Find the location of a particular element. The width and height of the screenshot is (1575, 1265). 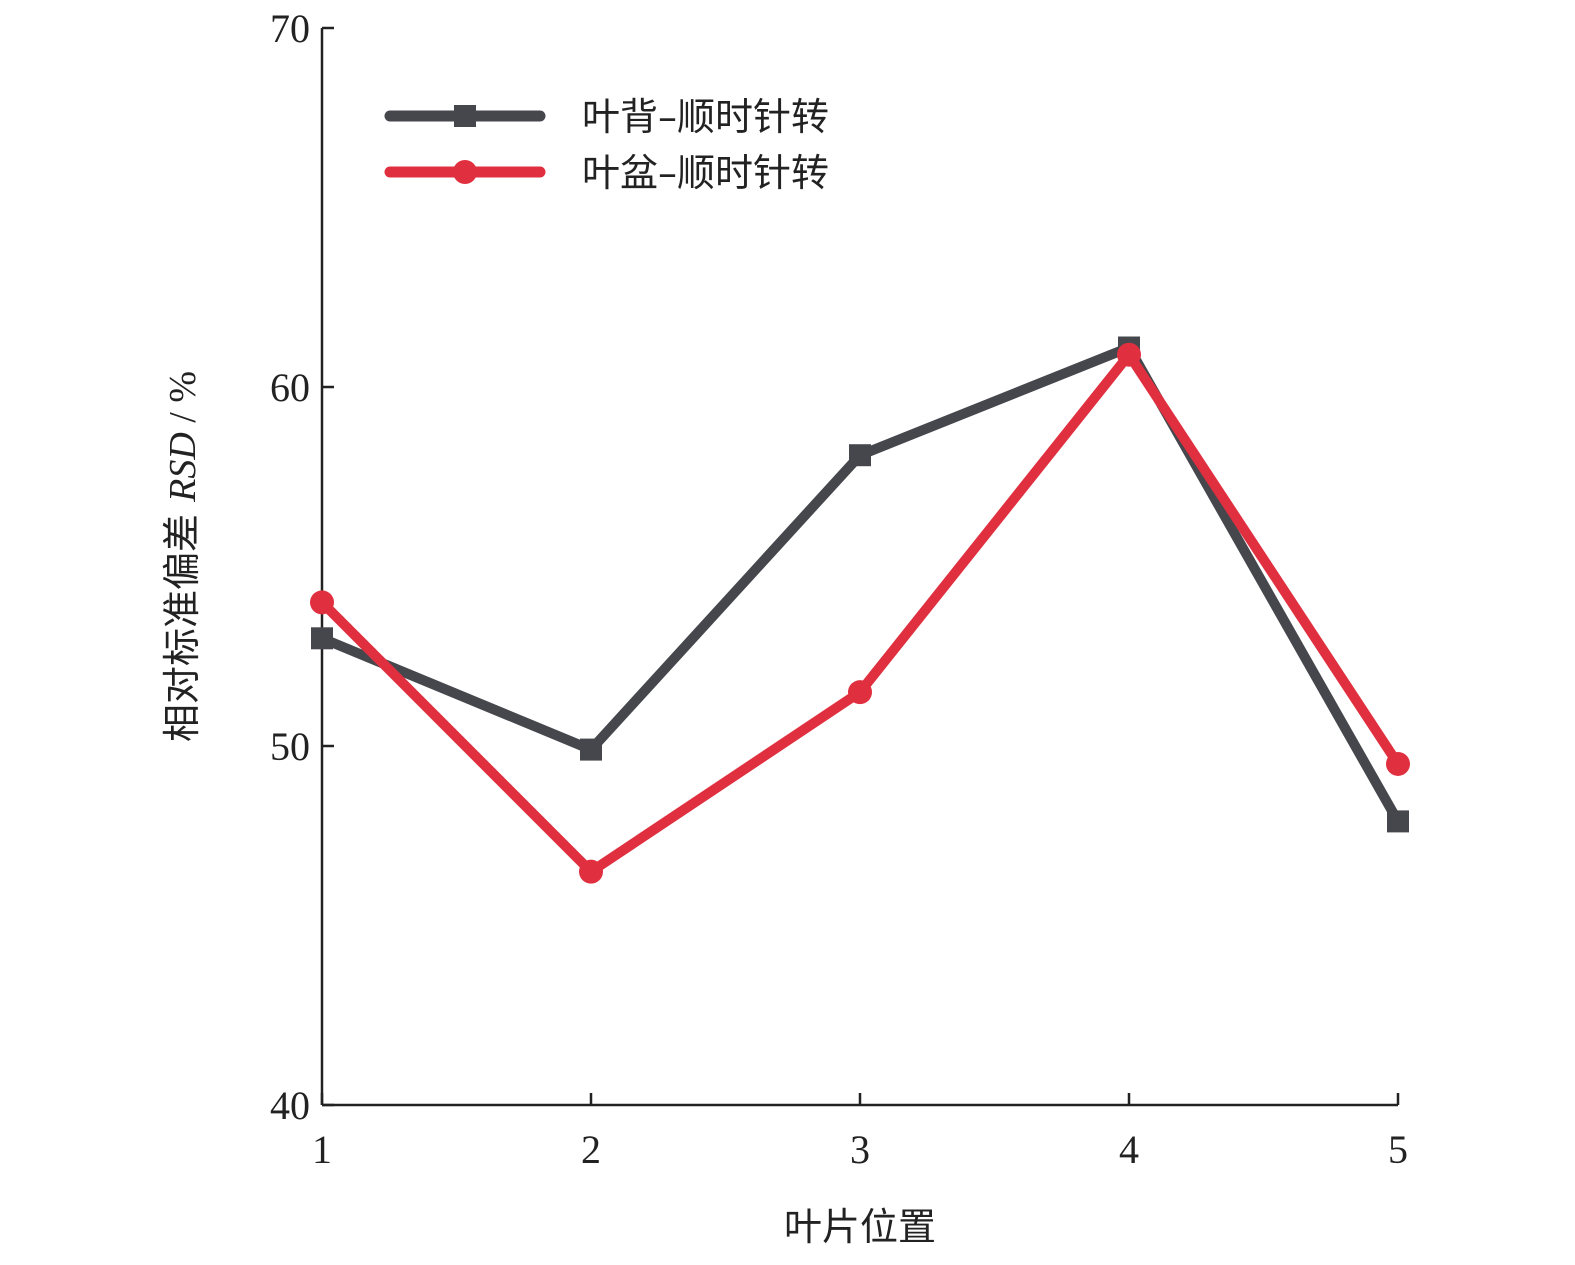

legend-item: 叶盆–顺时针转 is located at coordinates (606, 173).